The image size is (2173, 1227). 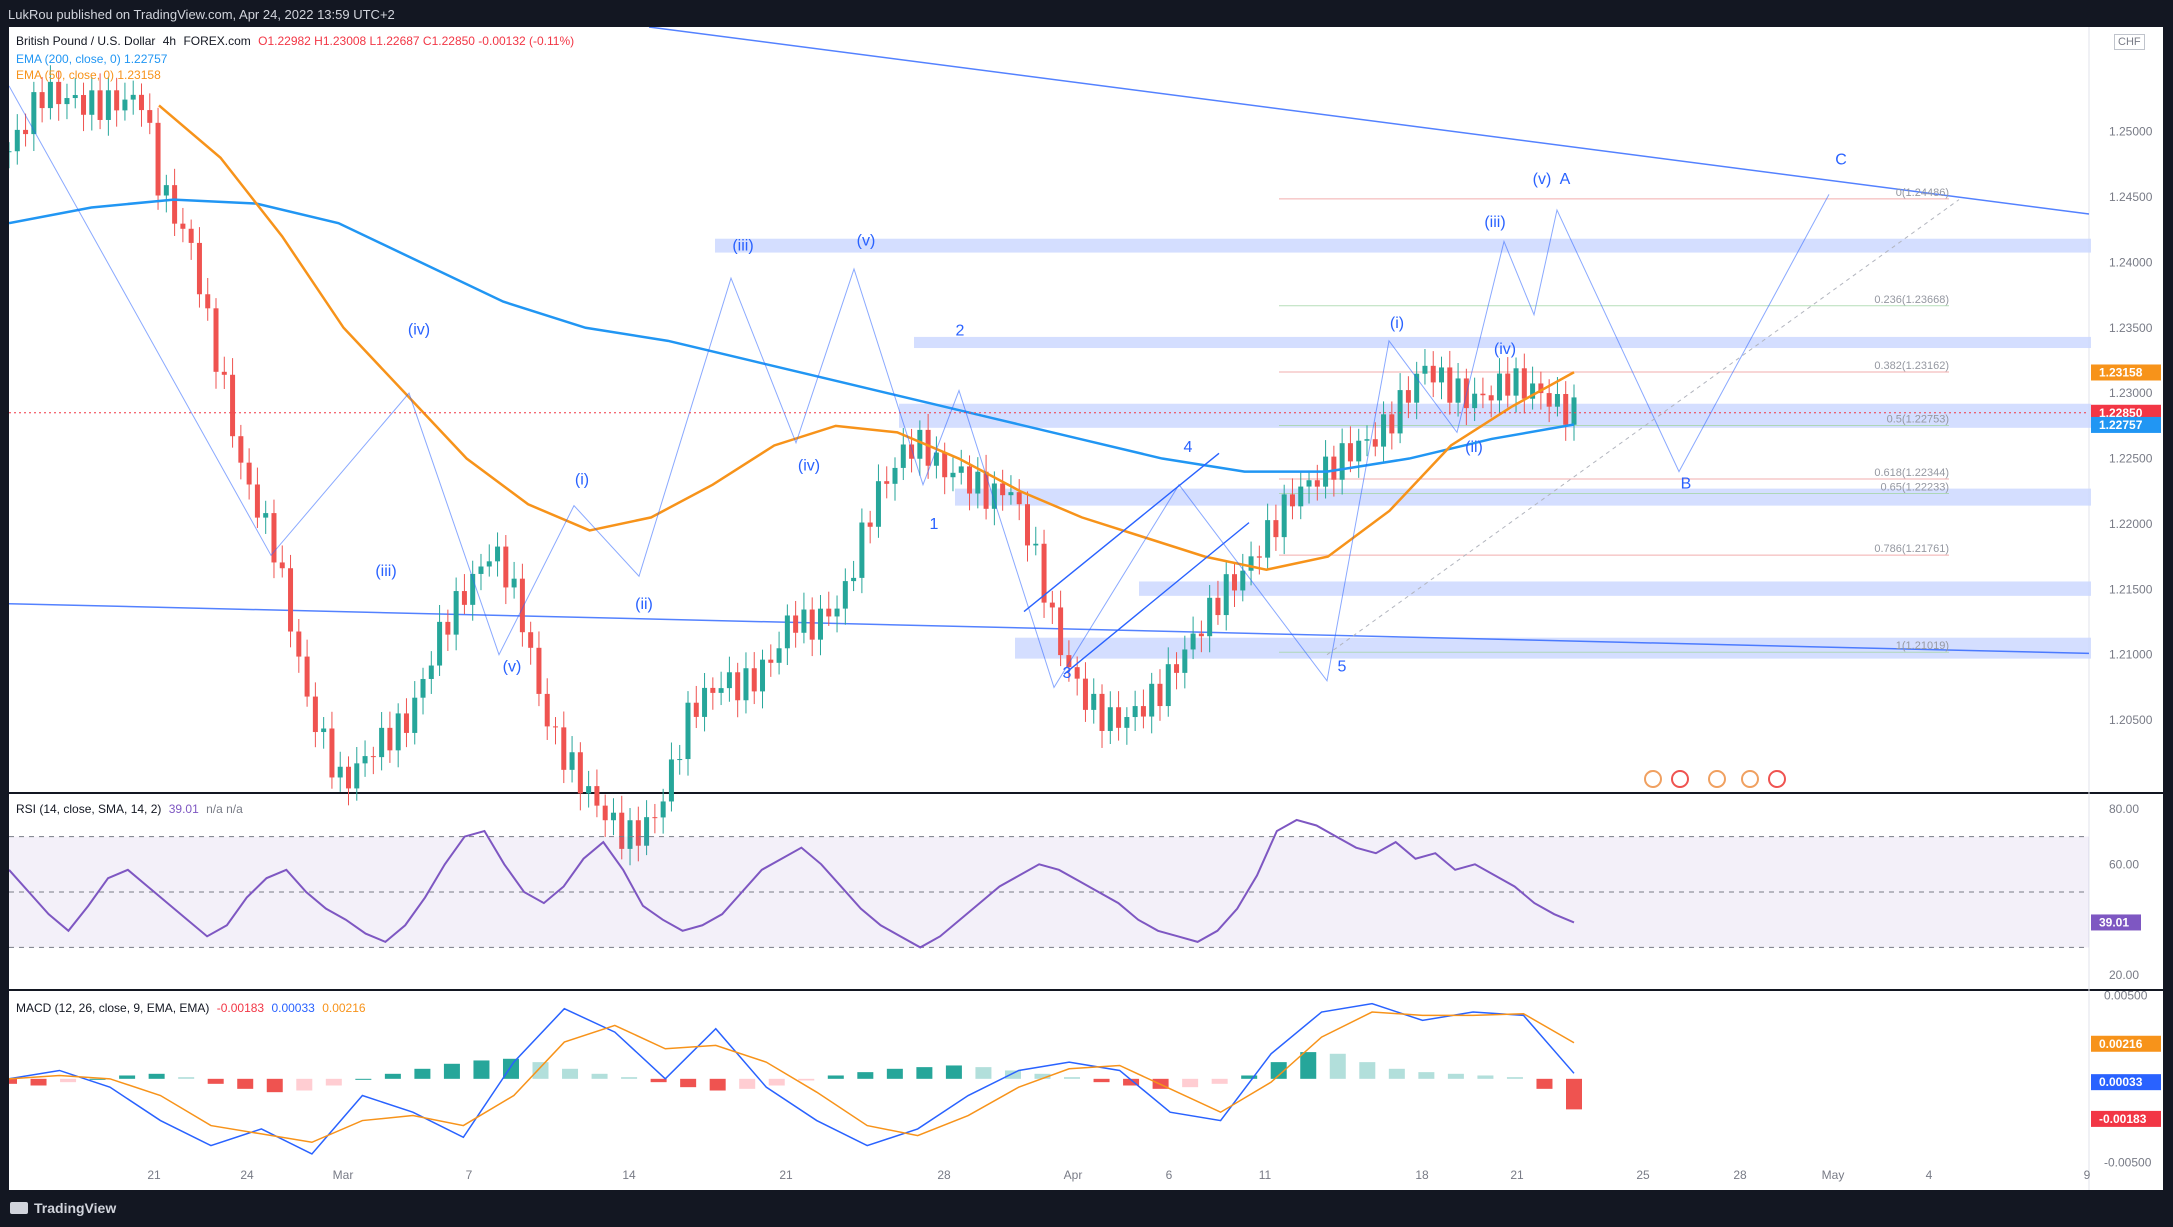 What do you see at coordinates (2121, 1082) in the screenshot?
I see `macd-value-badge-text: 0.00033` at bounding box center [2121, 1082].